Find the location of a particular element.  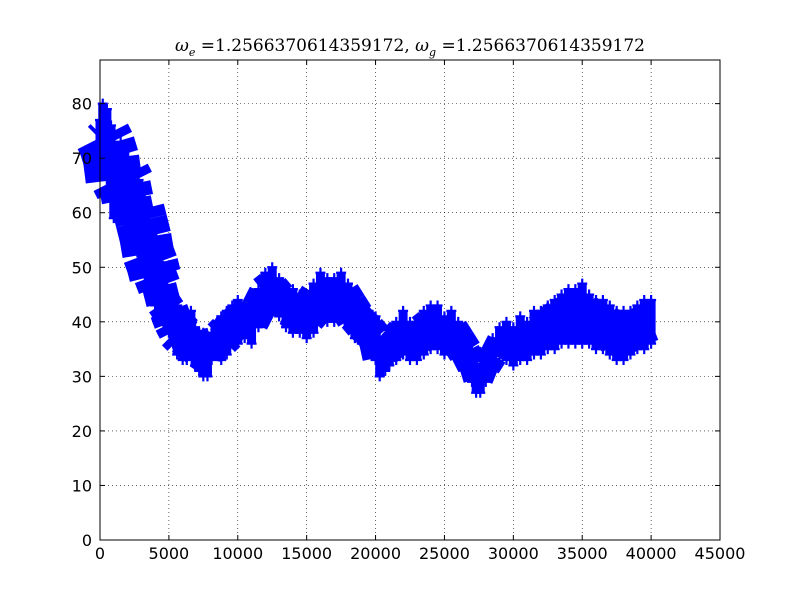

title-omega-g-symbol: ω is located at coordinates (422, 46).